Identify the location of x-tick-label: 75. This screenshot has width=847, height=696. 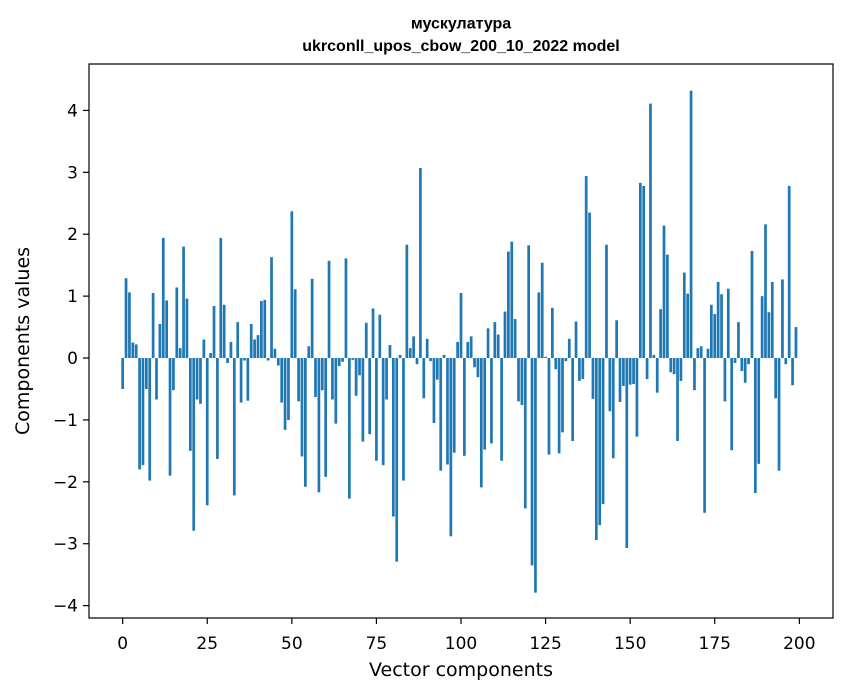
(377, 644).